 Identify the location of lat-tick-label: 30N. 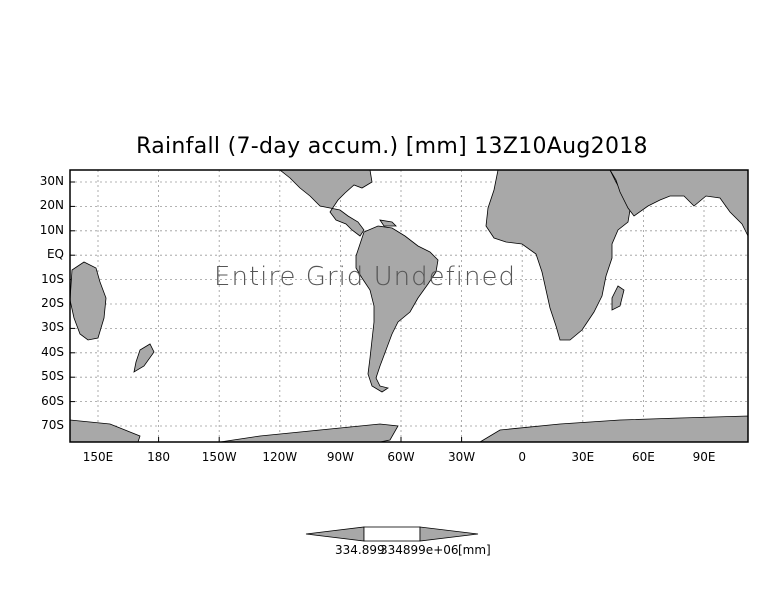
(51, 181).